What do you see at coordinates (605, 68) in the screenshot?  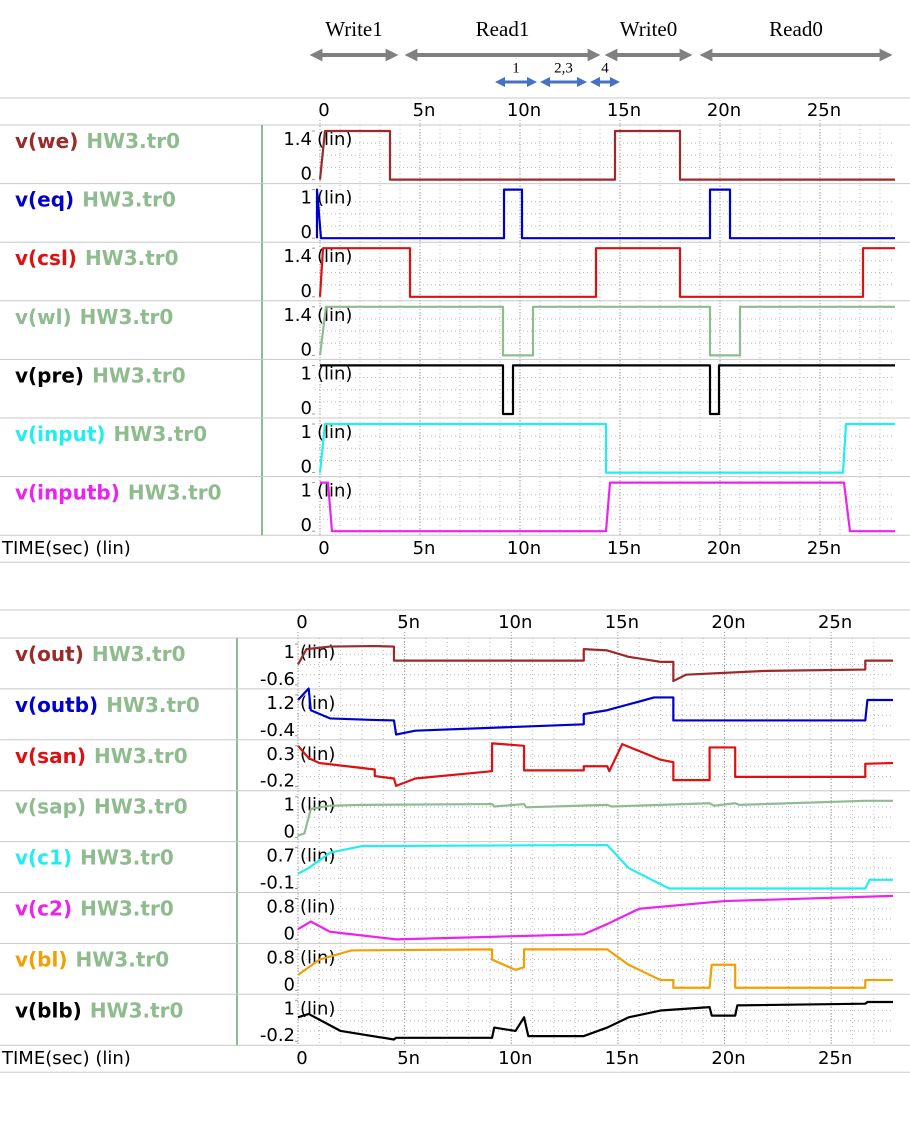 I see `step-label: 4` at bounding box center [605, 68].